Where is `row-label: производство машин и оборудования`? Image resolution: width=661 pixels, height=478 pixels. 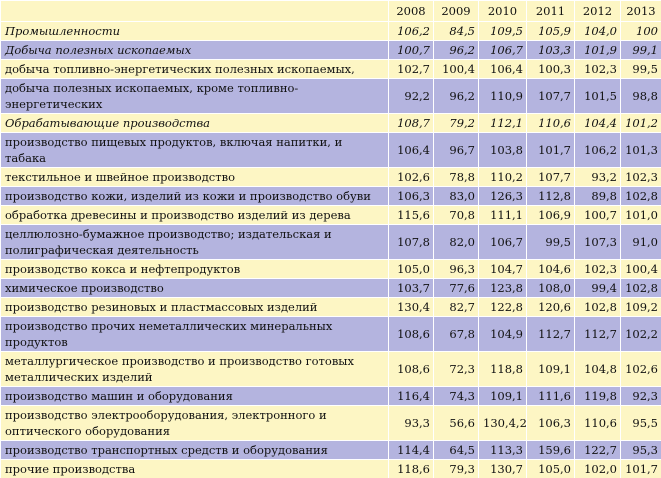
row-label: производство машин и оборудования is located at coordinates (194, 396).